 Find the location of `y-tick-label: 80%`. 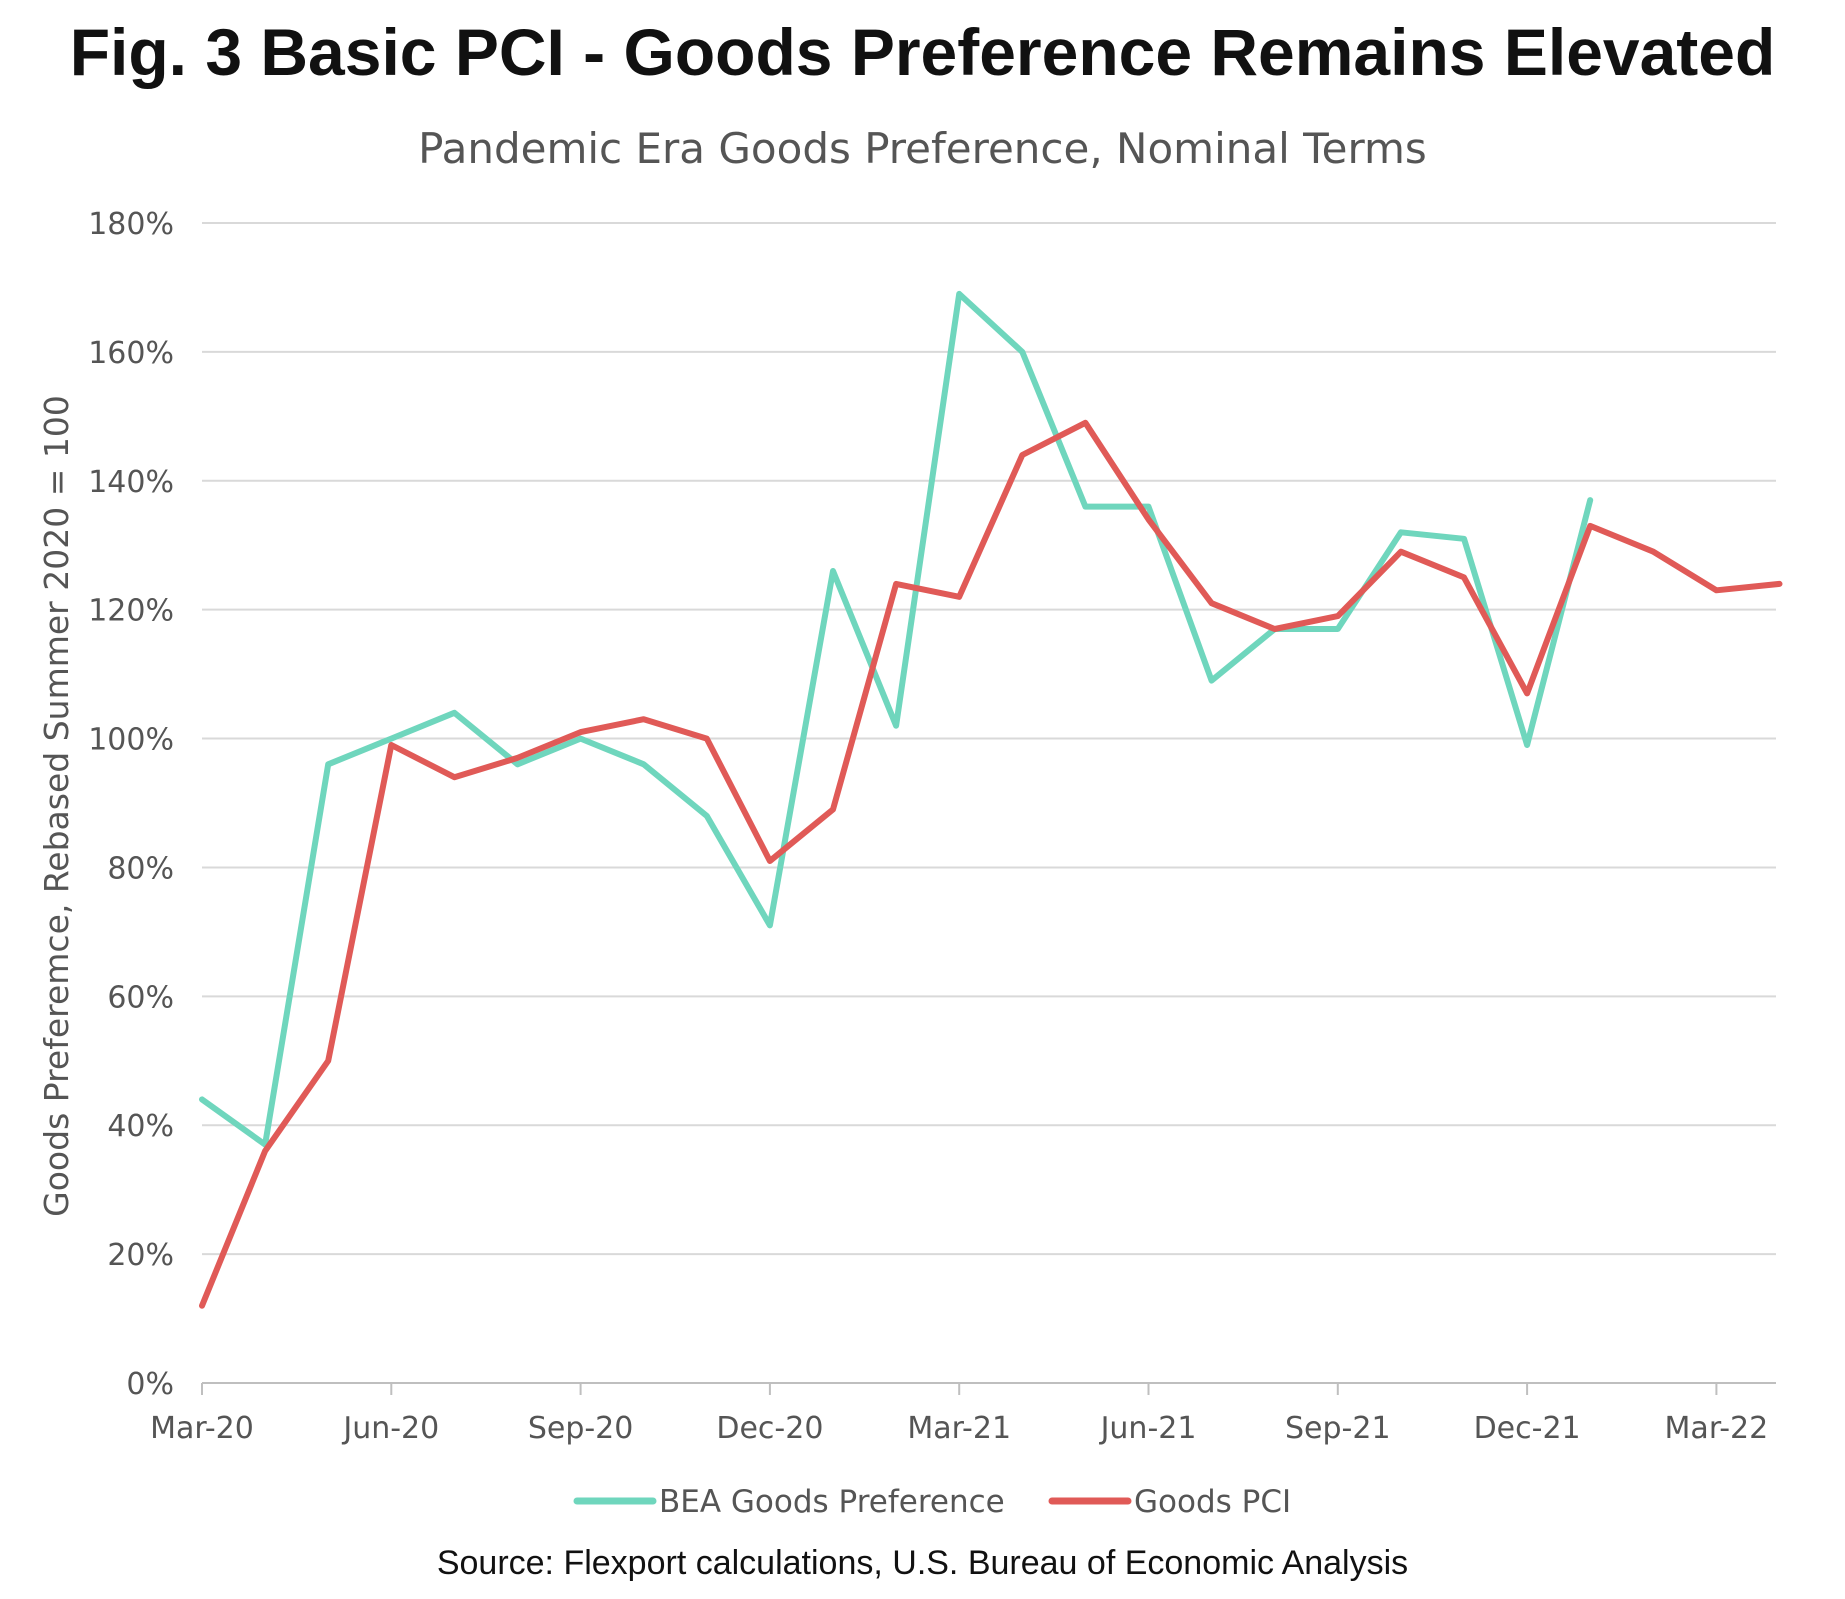

y-tick-label: 80% is located at coordinates (140, 868).